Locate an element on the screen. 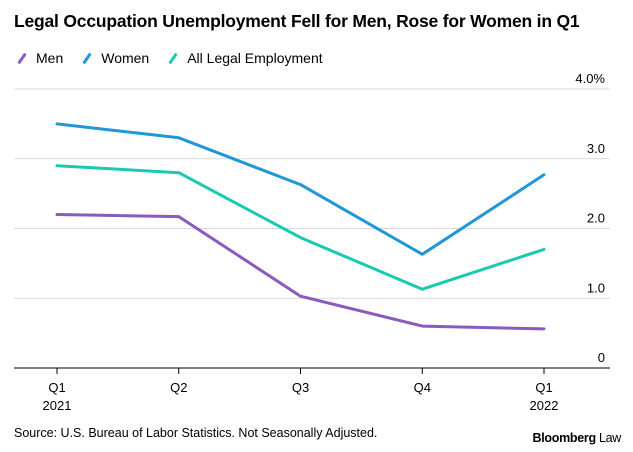 The height and width of the screenshot is (452, 633). y-tick-label: 3.0 is located at coordinates (596, 148).